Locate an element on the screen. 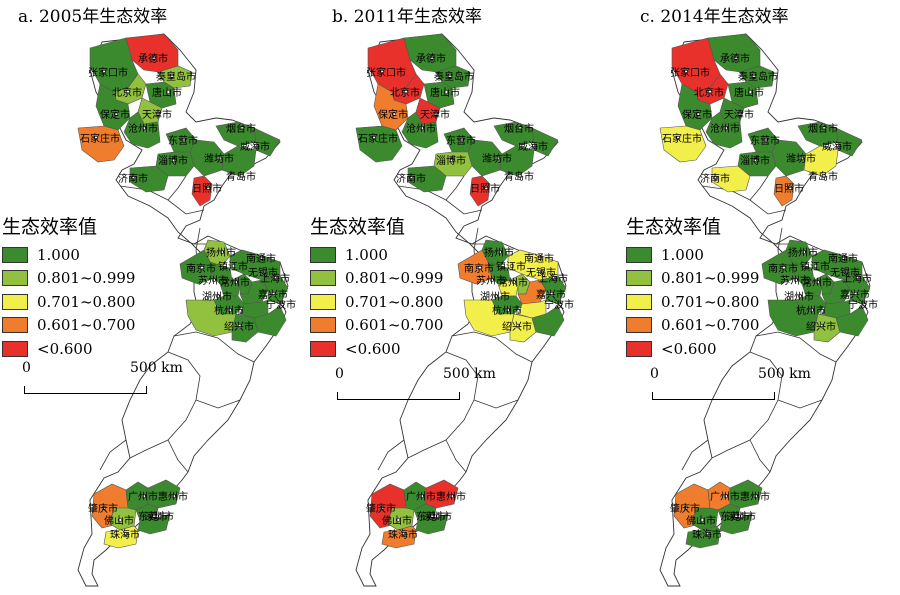 The height and width of the screenshot is (595, 900). legend-item: 0.701~0.800 is located at coordinates (68, 302).